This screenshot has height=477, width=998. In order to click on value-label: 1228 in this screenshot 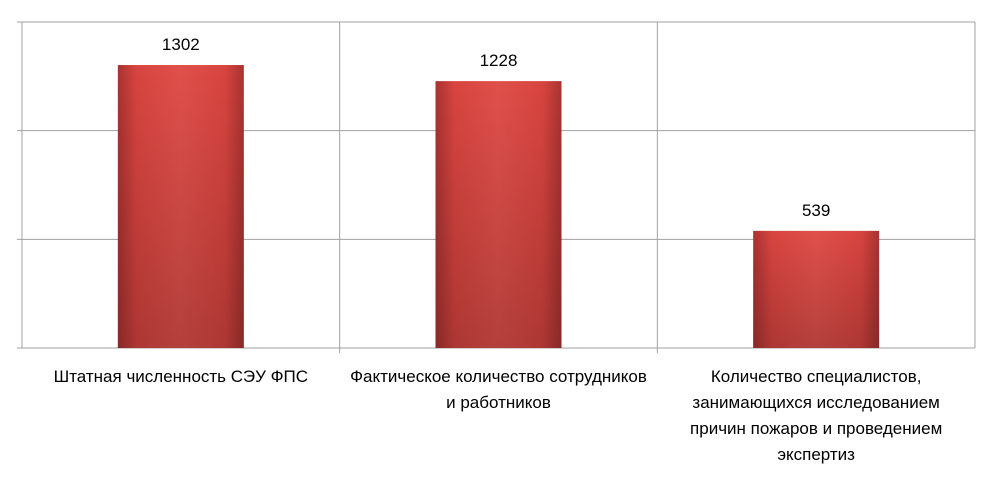, I will do `click(499, 60)`.